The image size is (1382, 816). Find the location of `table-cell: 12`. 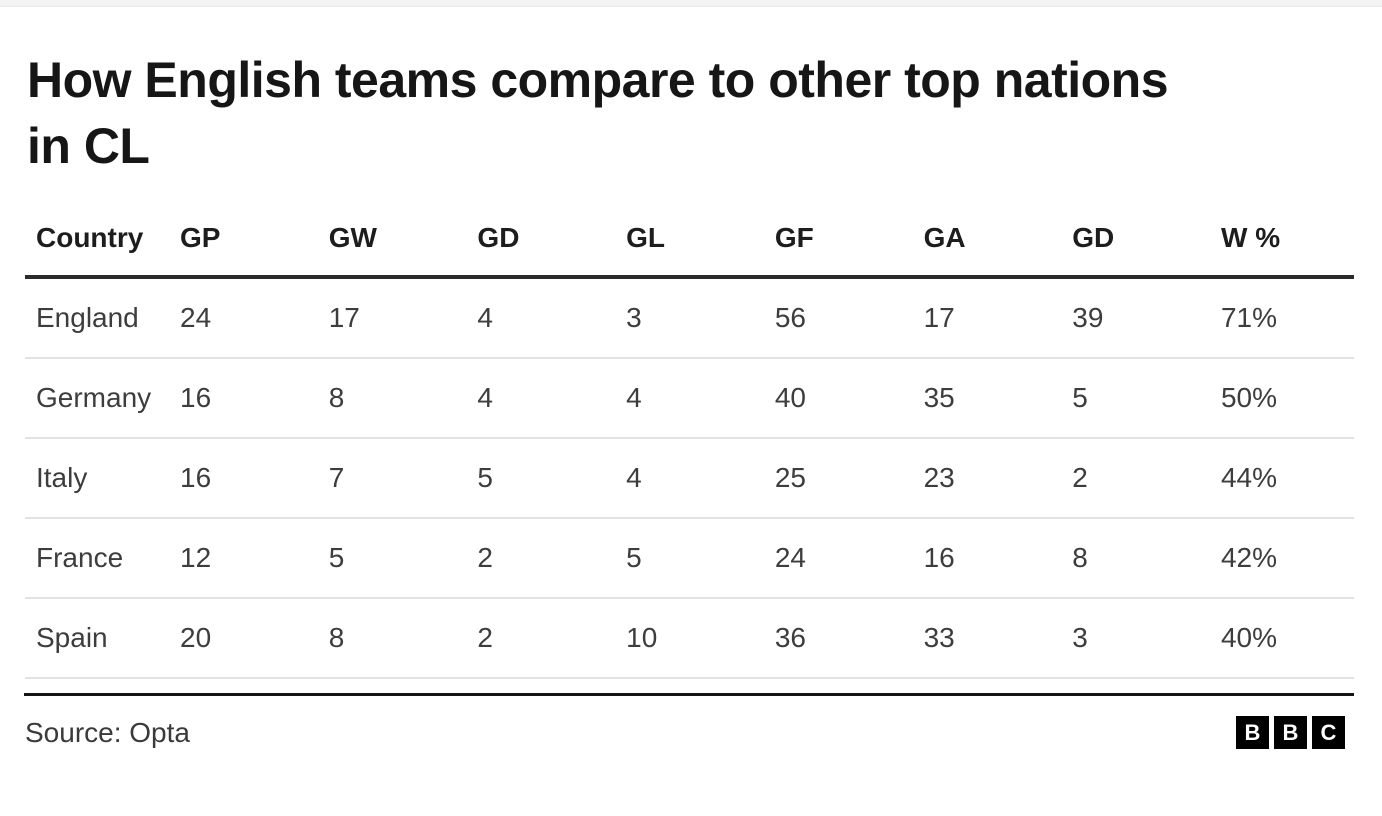

table-cell: 12 is located at coordinates (196, 557).